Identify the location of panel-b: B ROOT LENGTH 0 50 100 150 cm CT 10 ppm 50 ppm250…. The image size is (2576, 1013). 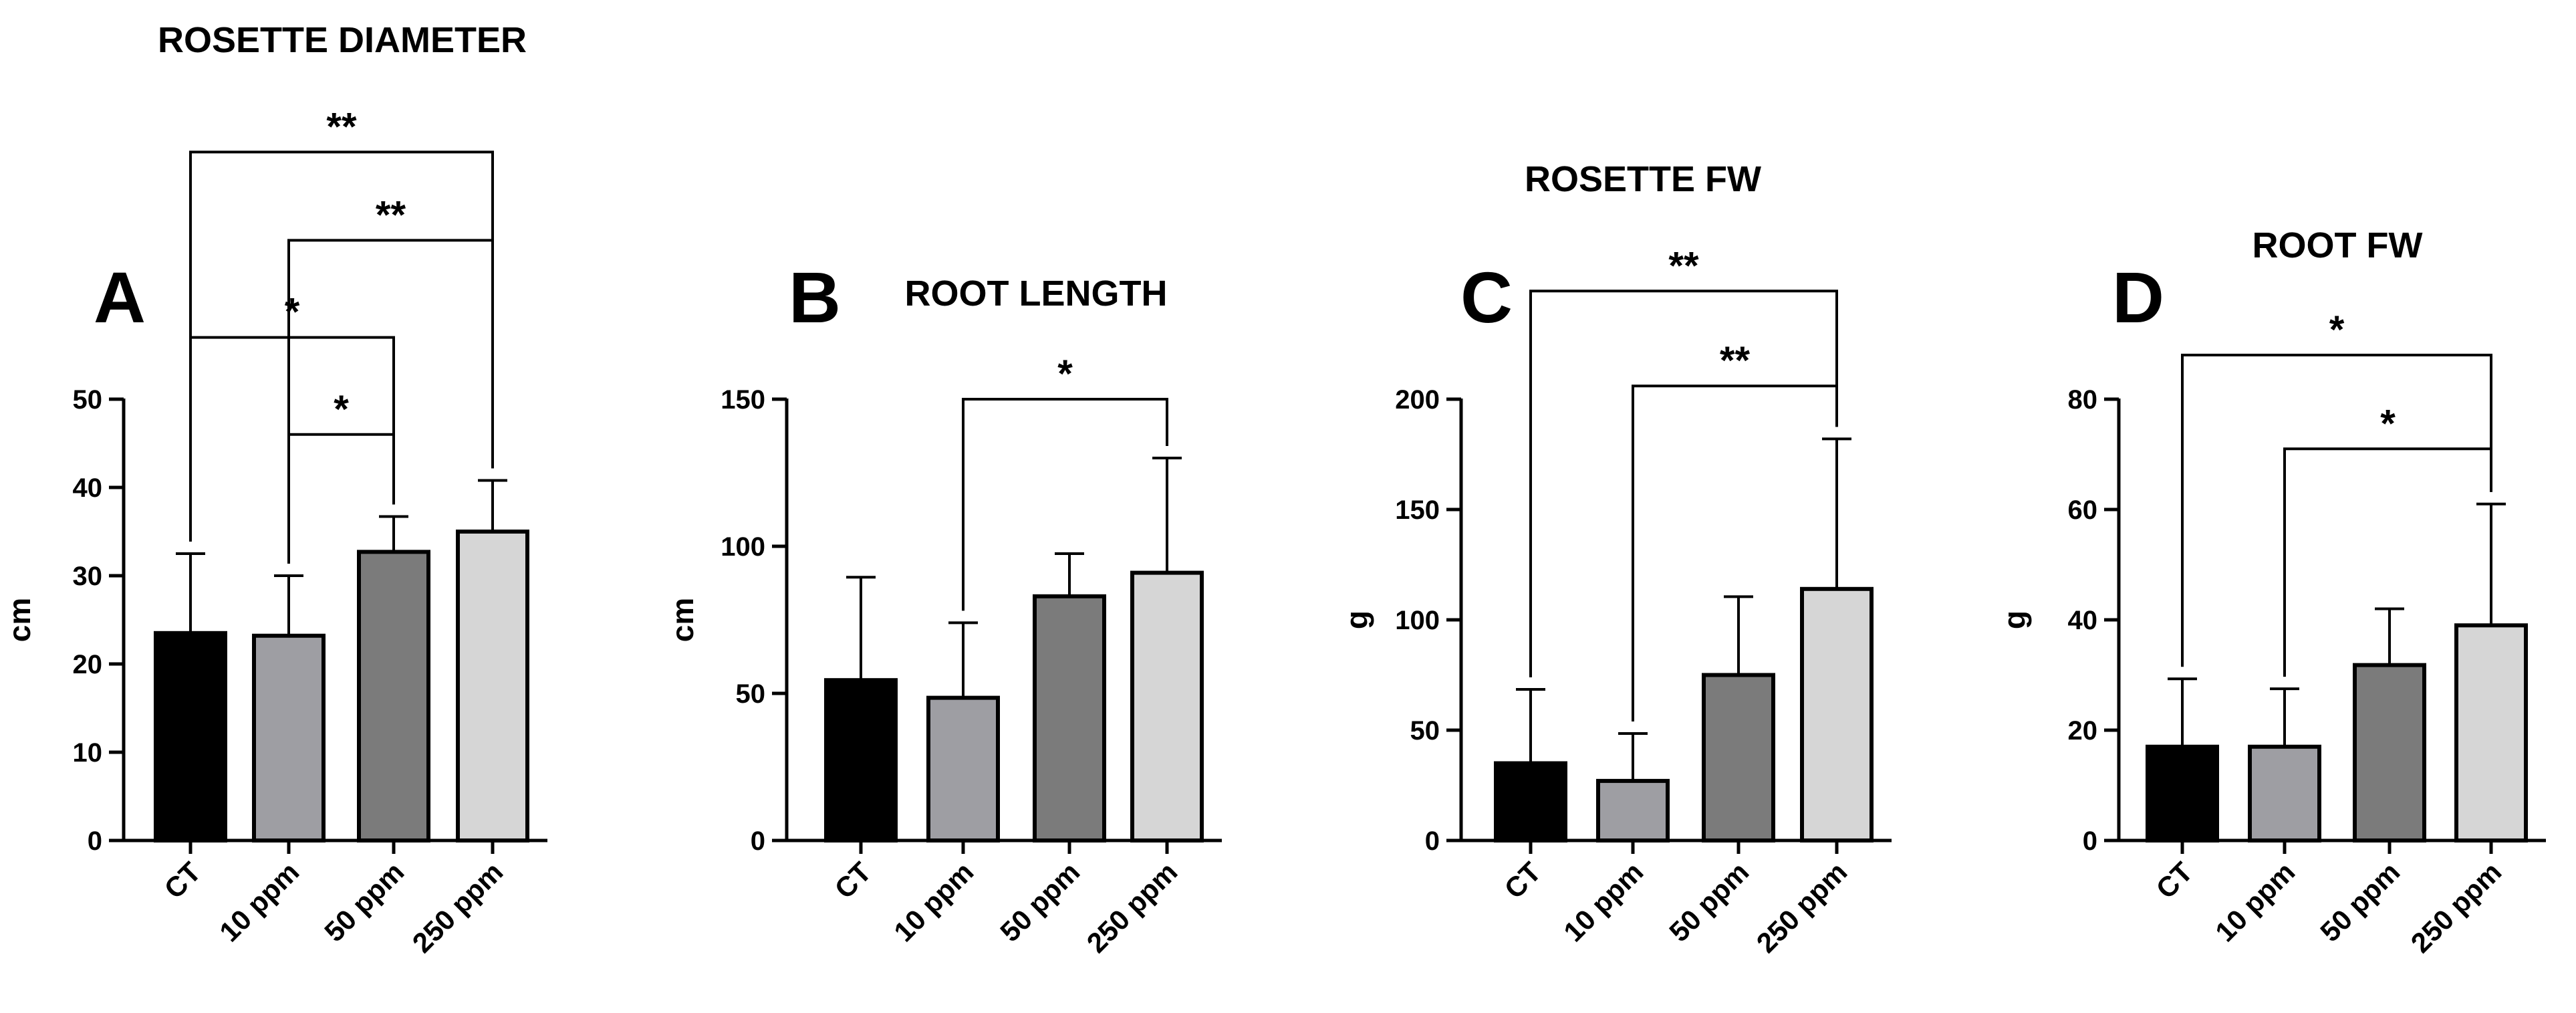
(944, 608).